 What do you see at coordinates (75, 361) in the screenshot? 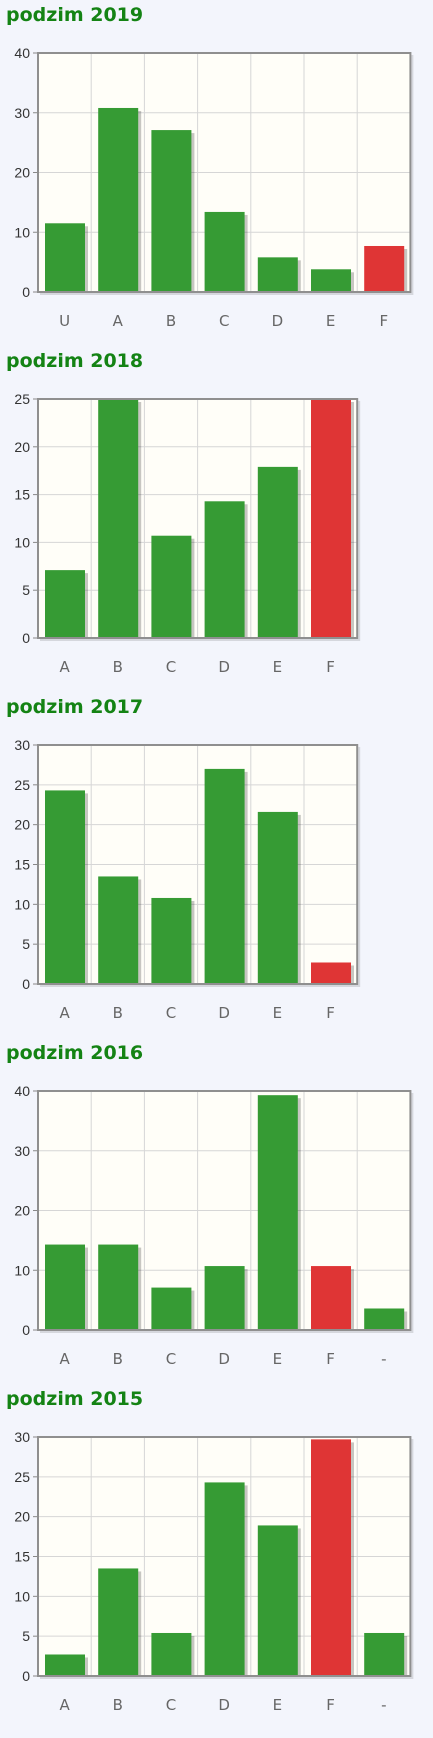
I see `chart-title: podzim 2018` at bounding box center [75, 361].